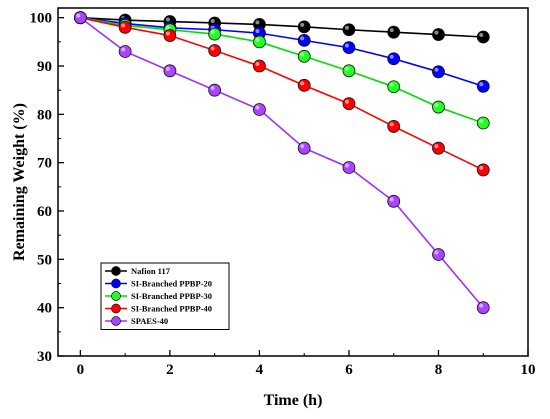  What do you see at coordinates (44, 309) in the screenshot?
I see `y-tick-label: 40` at bounding box center [44, 309].